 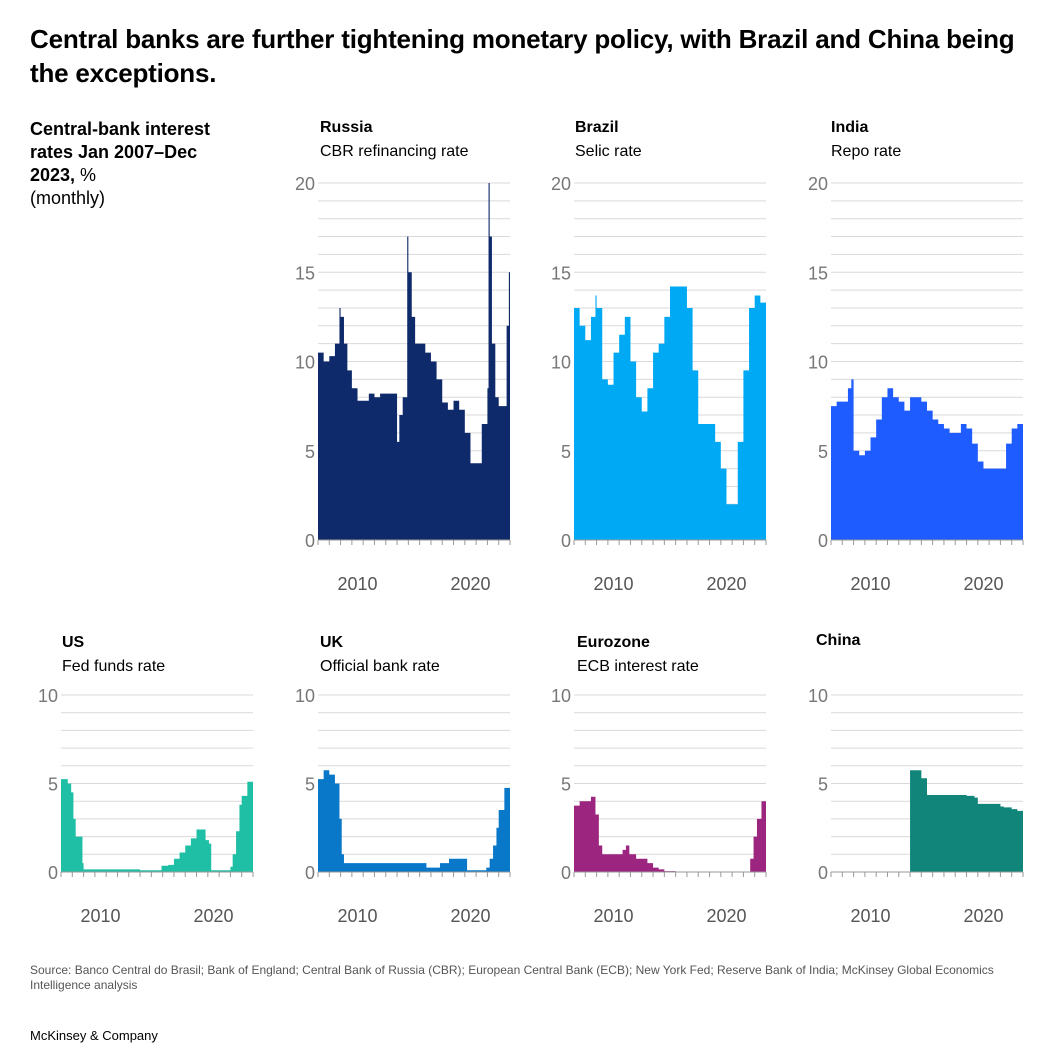 What do you see at coordinates (346, 127) in the screenshot?
I see `panel-title-russia: Russia` at bounding box center [346, 127].